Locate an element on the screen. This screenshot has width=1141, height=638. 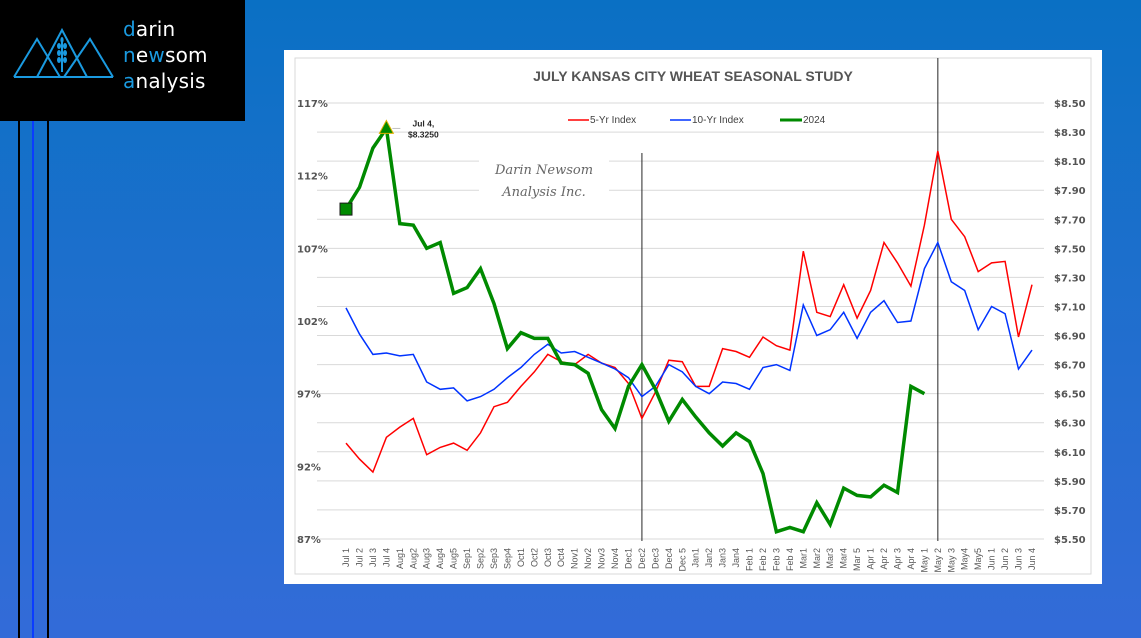
x-axis-tick-label: Dec 5 is located at coordinates (682, 560).